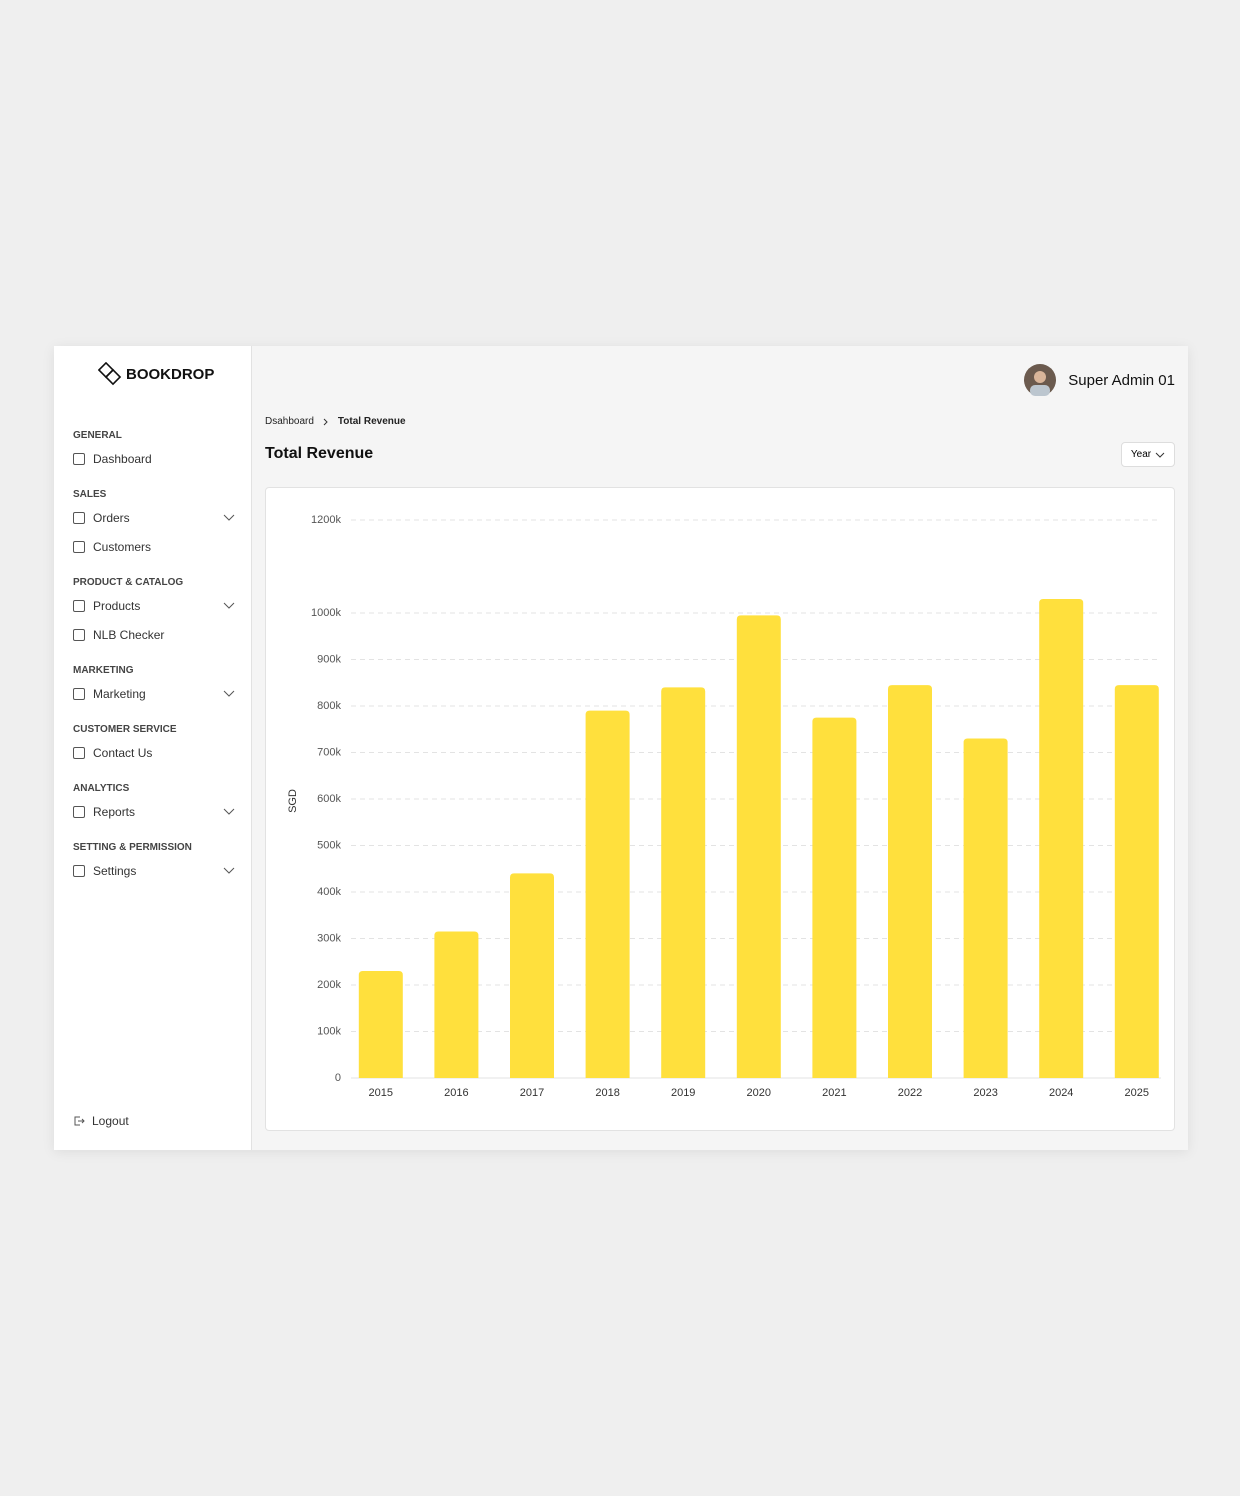  Describe the element at coordinates (532, 1093) in the screenshot. I see `x-tick-label: 2017` at that location.